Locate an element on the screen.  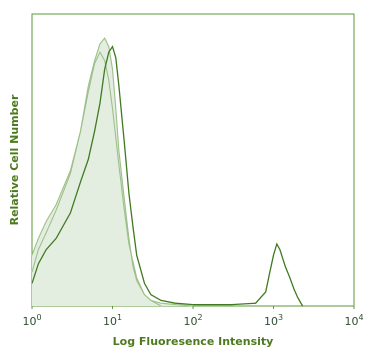
x-tick-label: 10² is located at coordinates (192, 320).